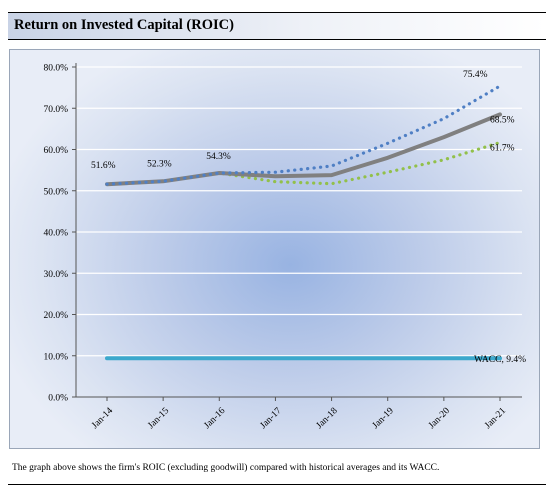 Image resolution: width=554 pixels, height=487 pixels. I want to click on y-tick-label: 60.0%, so click(55, 151).